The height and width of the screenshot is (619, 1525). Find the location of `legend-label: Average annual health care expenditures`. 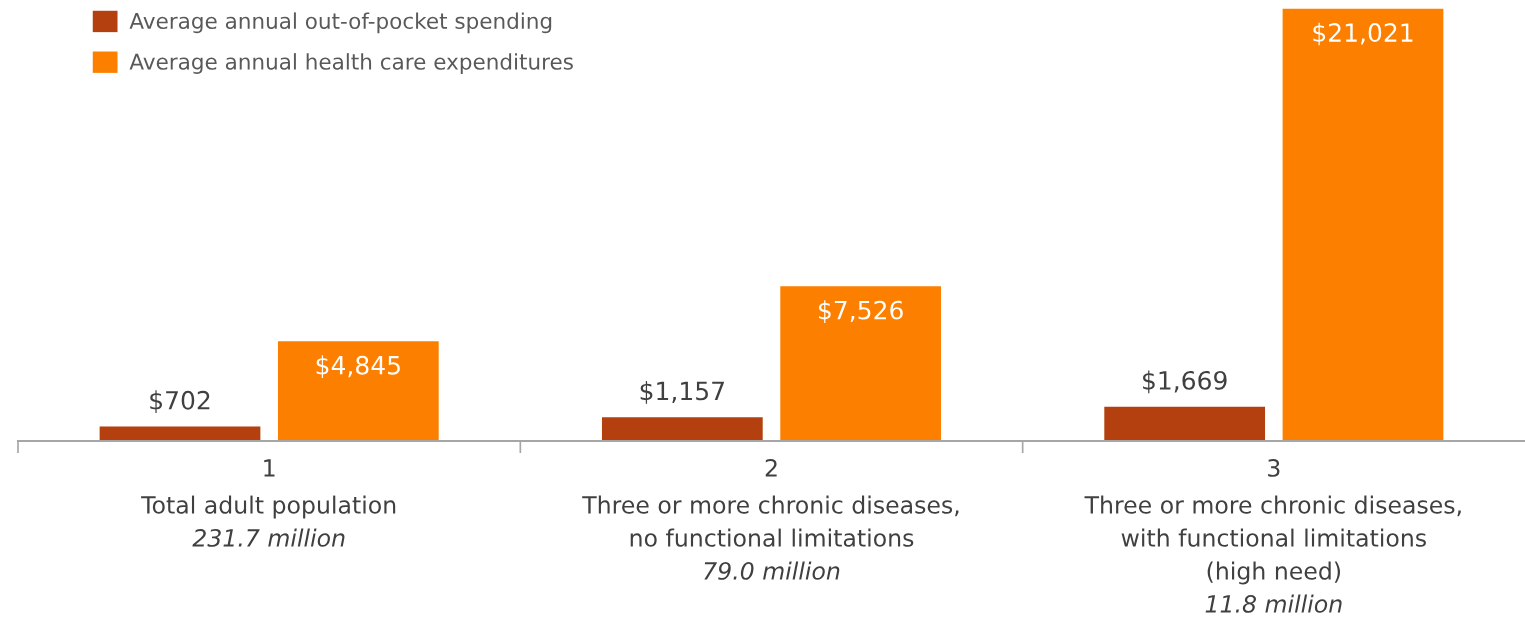

legend-label: Average annual health care expenditures is located at coordinates (351, 63).